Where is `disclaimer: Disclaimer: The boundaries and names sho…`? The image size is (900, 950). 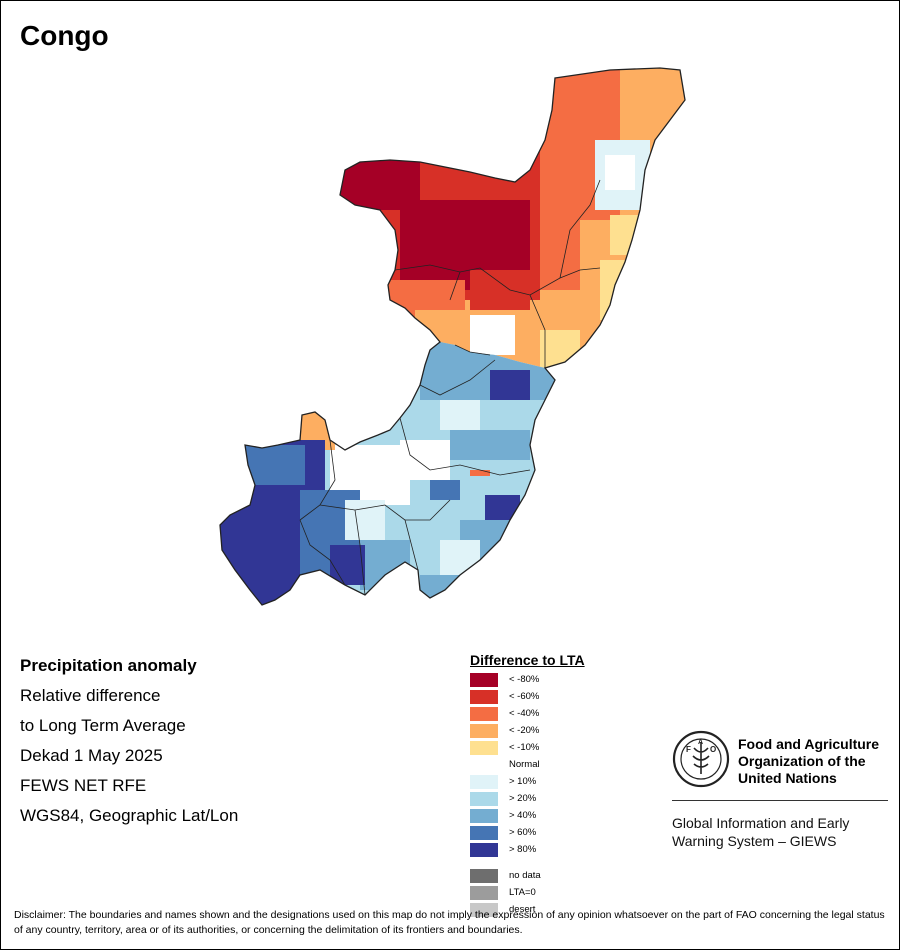
disclaimer: Disclaimer: The boundaries and names sho… is located at coordinates (449, 922).